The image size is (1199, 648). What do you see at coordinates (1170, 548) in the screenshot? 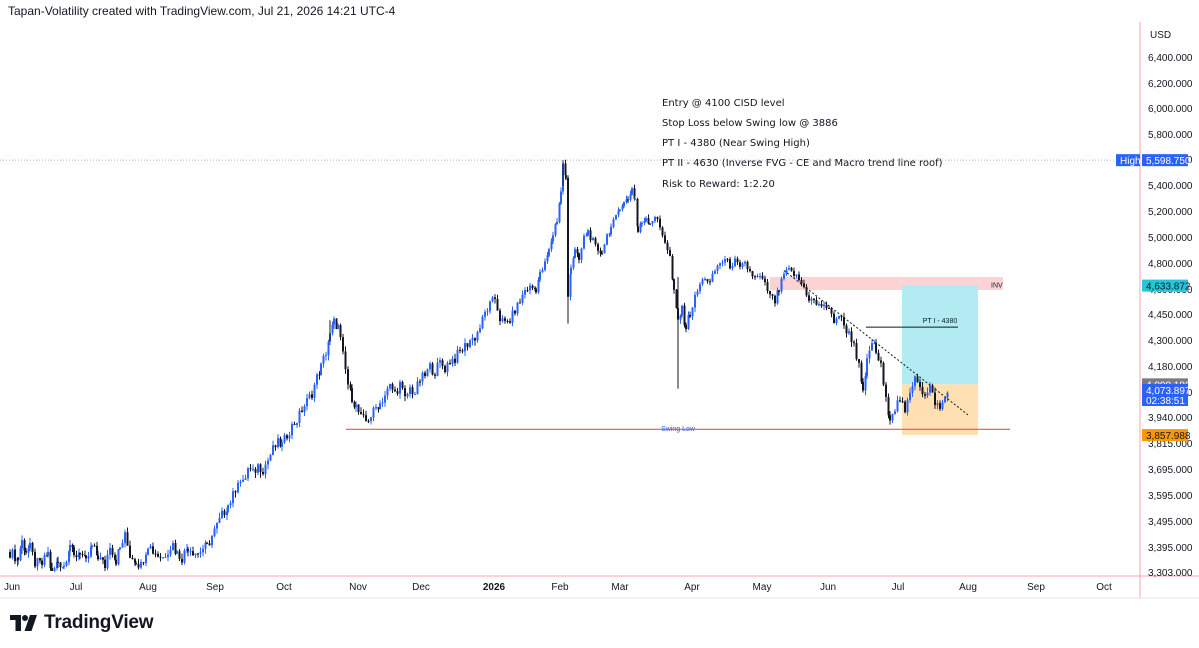
I see `y-tick-label: 3,395.000` at bounding box center [1170, 548].